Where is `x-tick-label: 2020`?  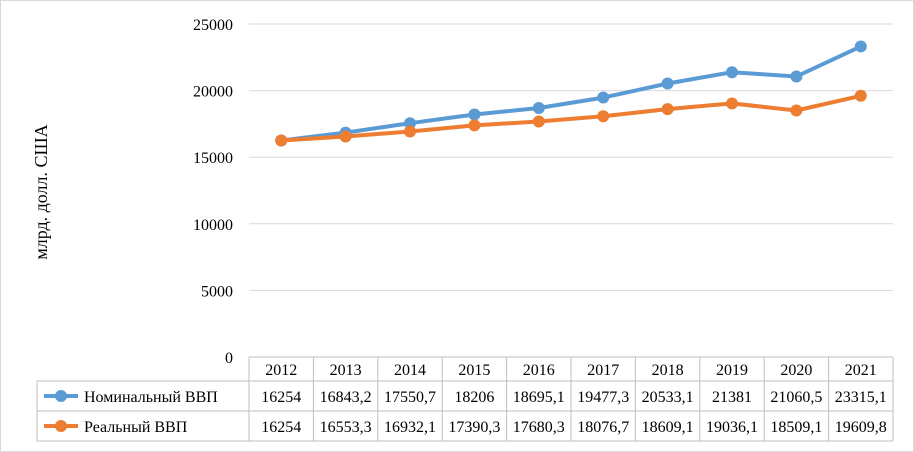 x-tick-label: 2020 is located at coordinates (796, 370).